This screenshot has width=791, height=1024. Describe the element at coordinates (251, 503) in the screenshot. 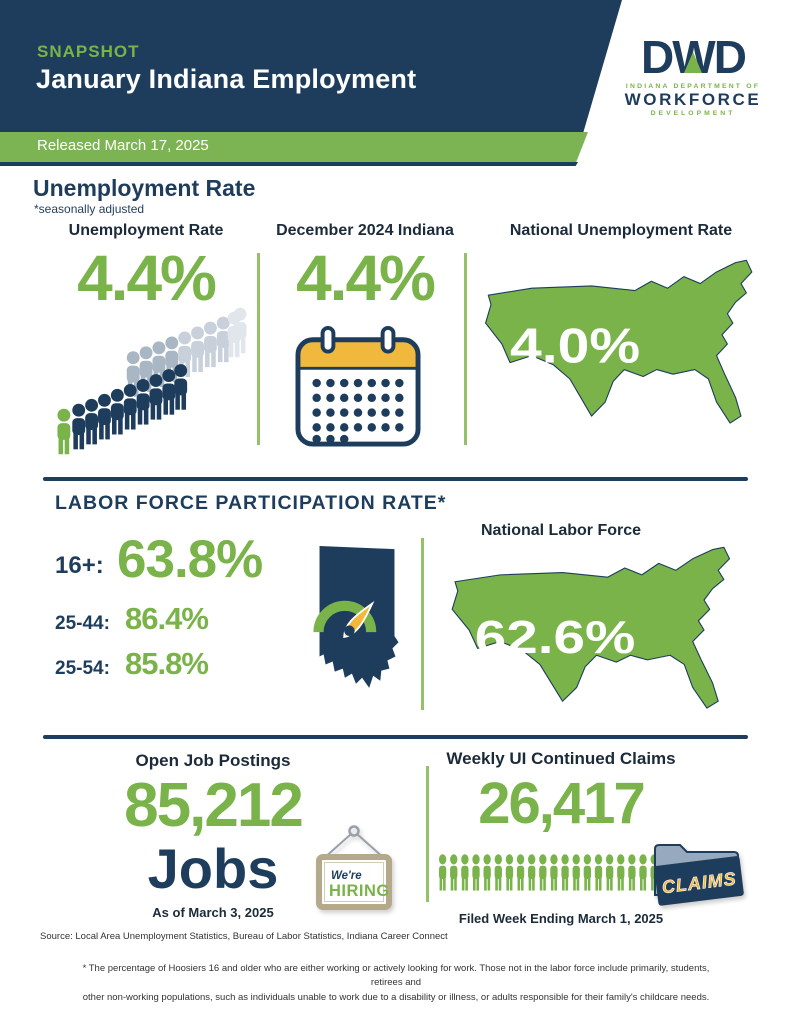

I see `labor-force-section-title: LABOR FORCE PARTICIPATION RATE*` at that location.